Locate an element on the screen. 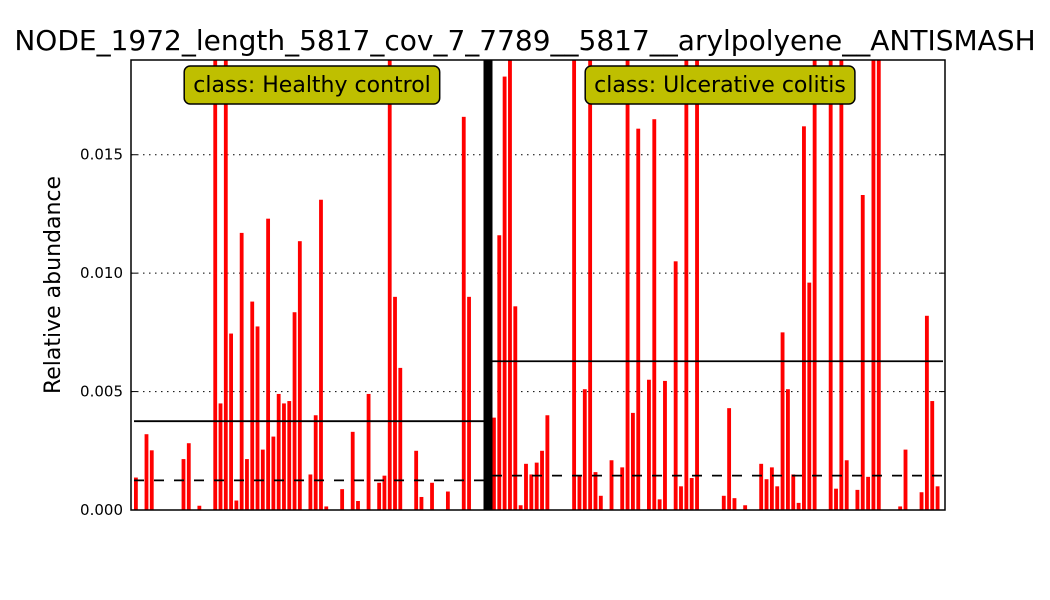  class-label: class: Healthy control is located at coordinates (312, 85).